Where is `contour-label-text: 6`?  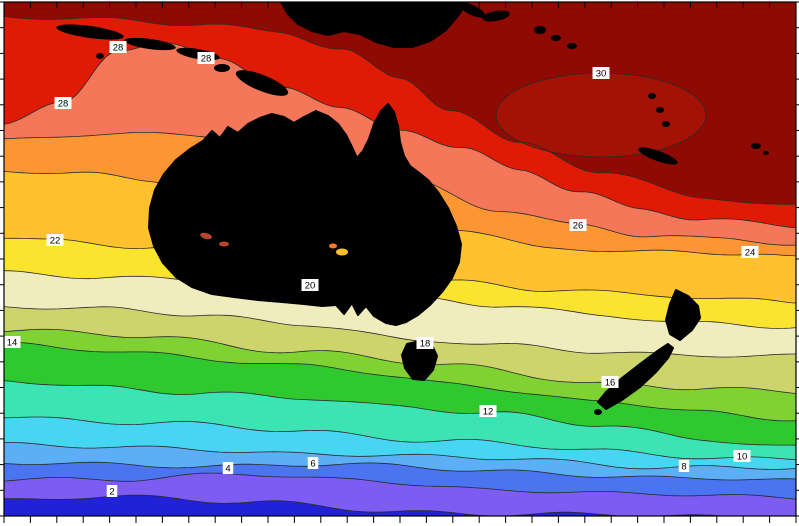
contour-label-text: 6 is located at coordinates (312, 463).